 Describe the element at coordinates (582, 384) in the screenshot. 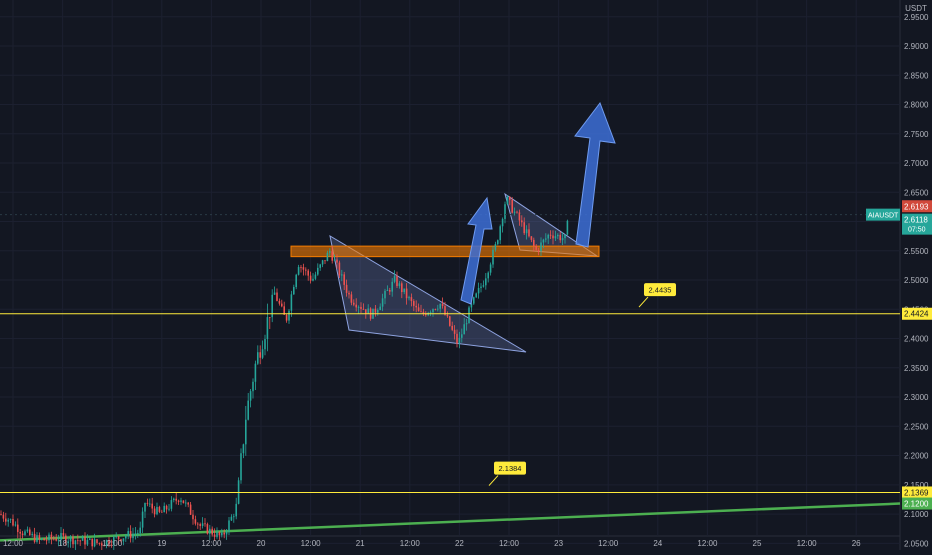

I see `callouts: 2.4435 2.1384` at that location.